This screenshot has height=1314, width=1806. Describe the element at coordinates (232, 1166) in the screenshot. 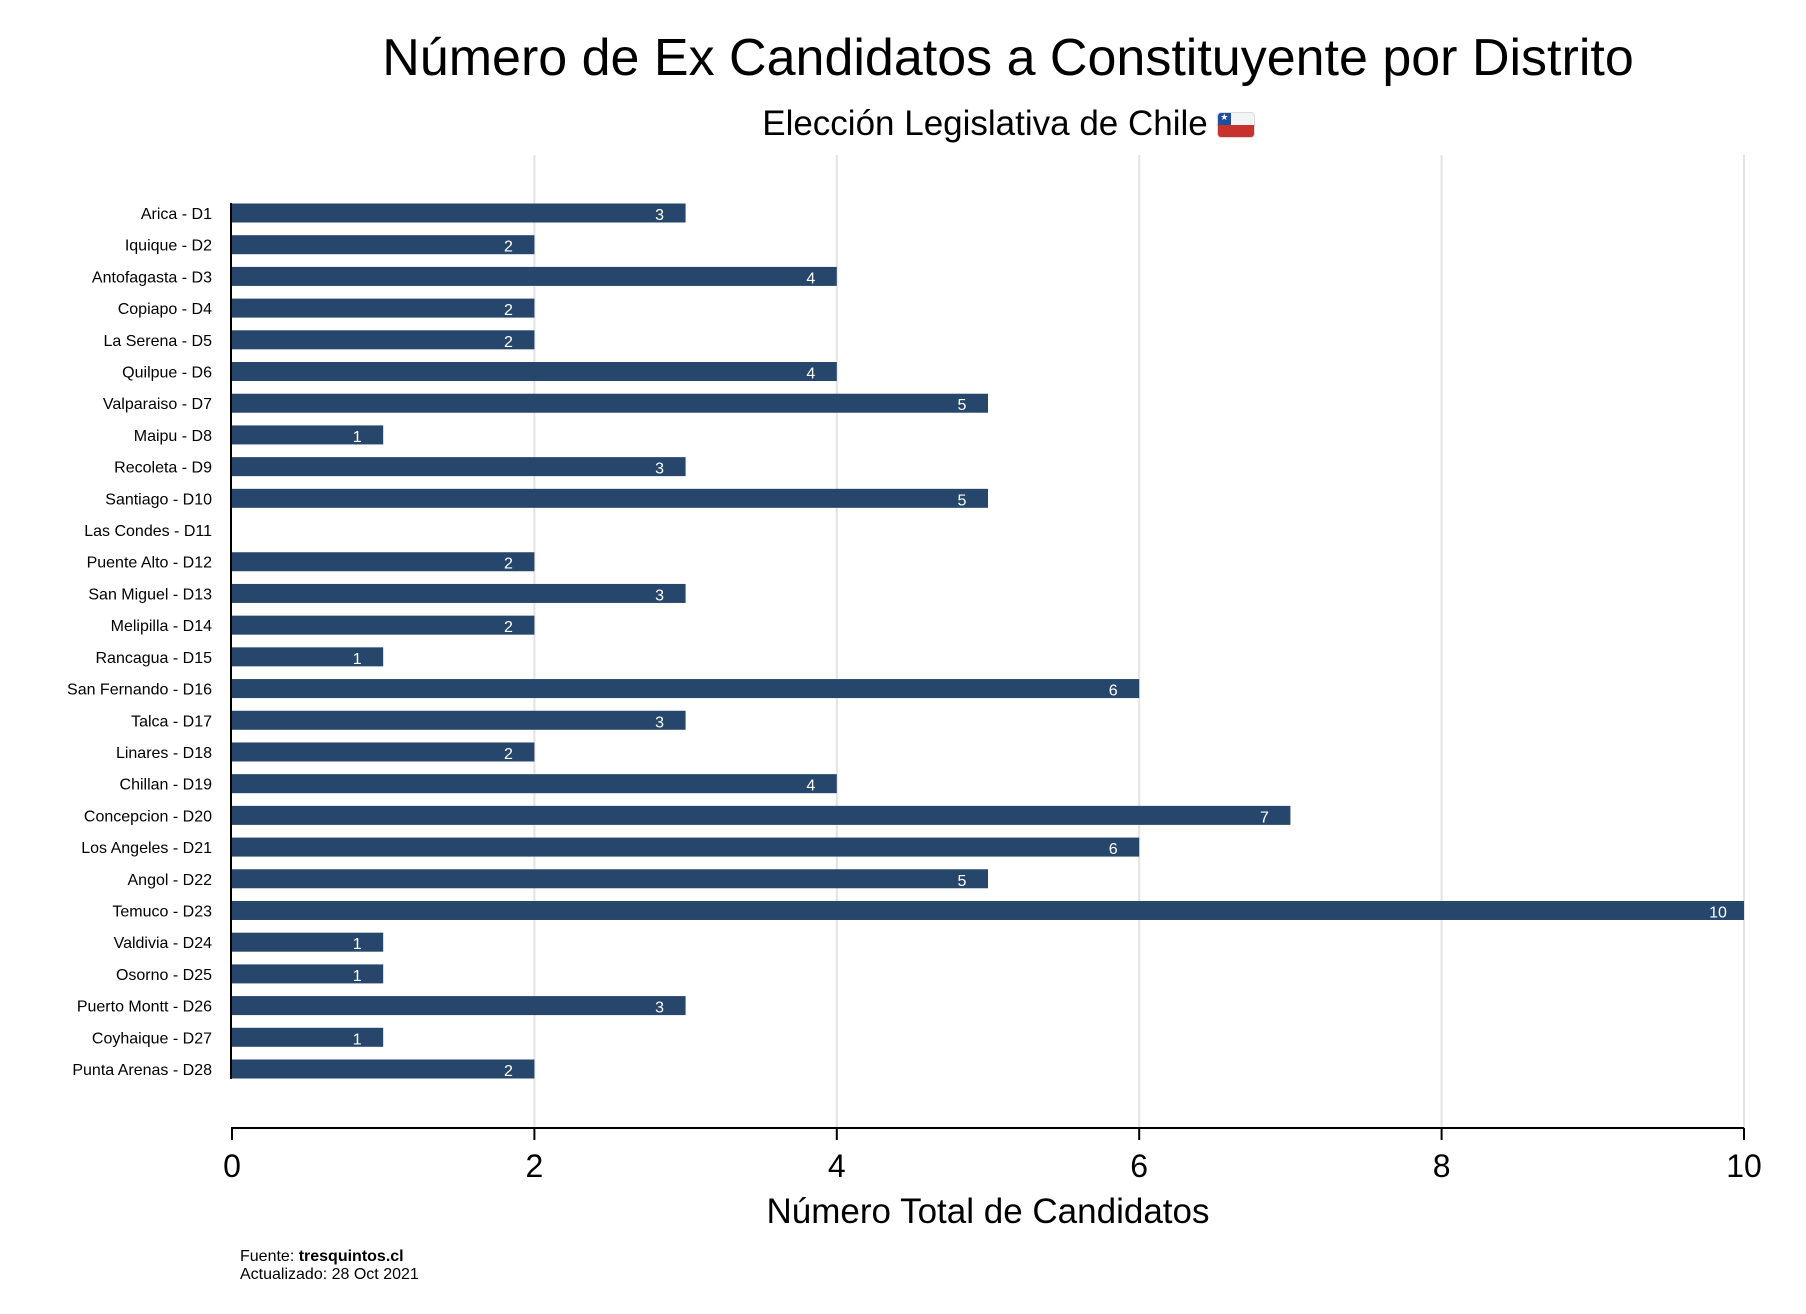

I see `x-tick-label-0: 0` at that location.